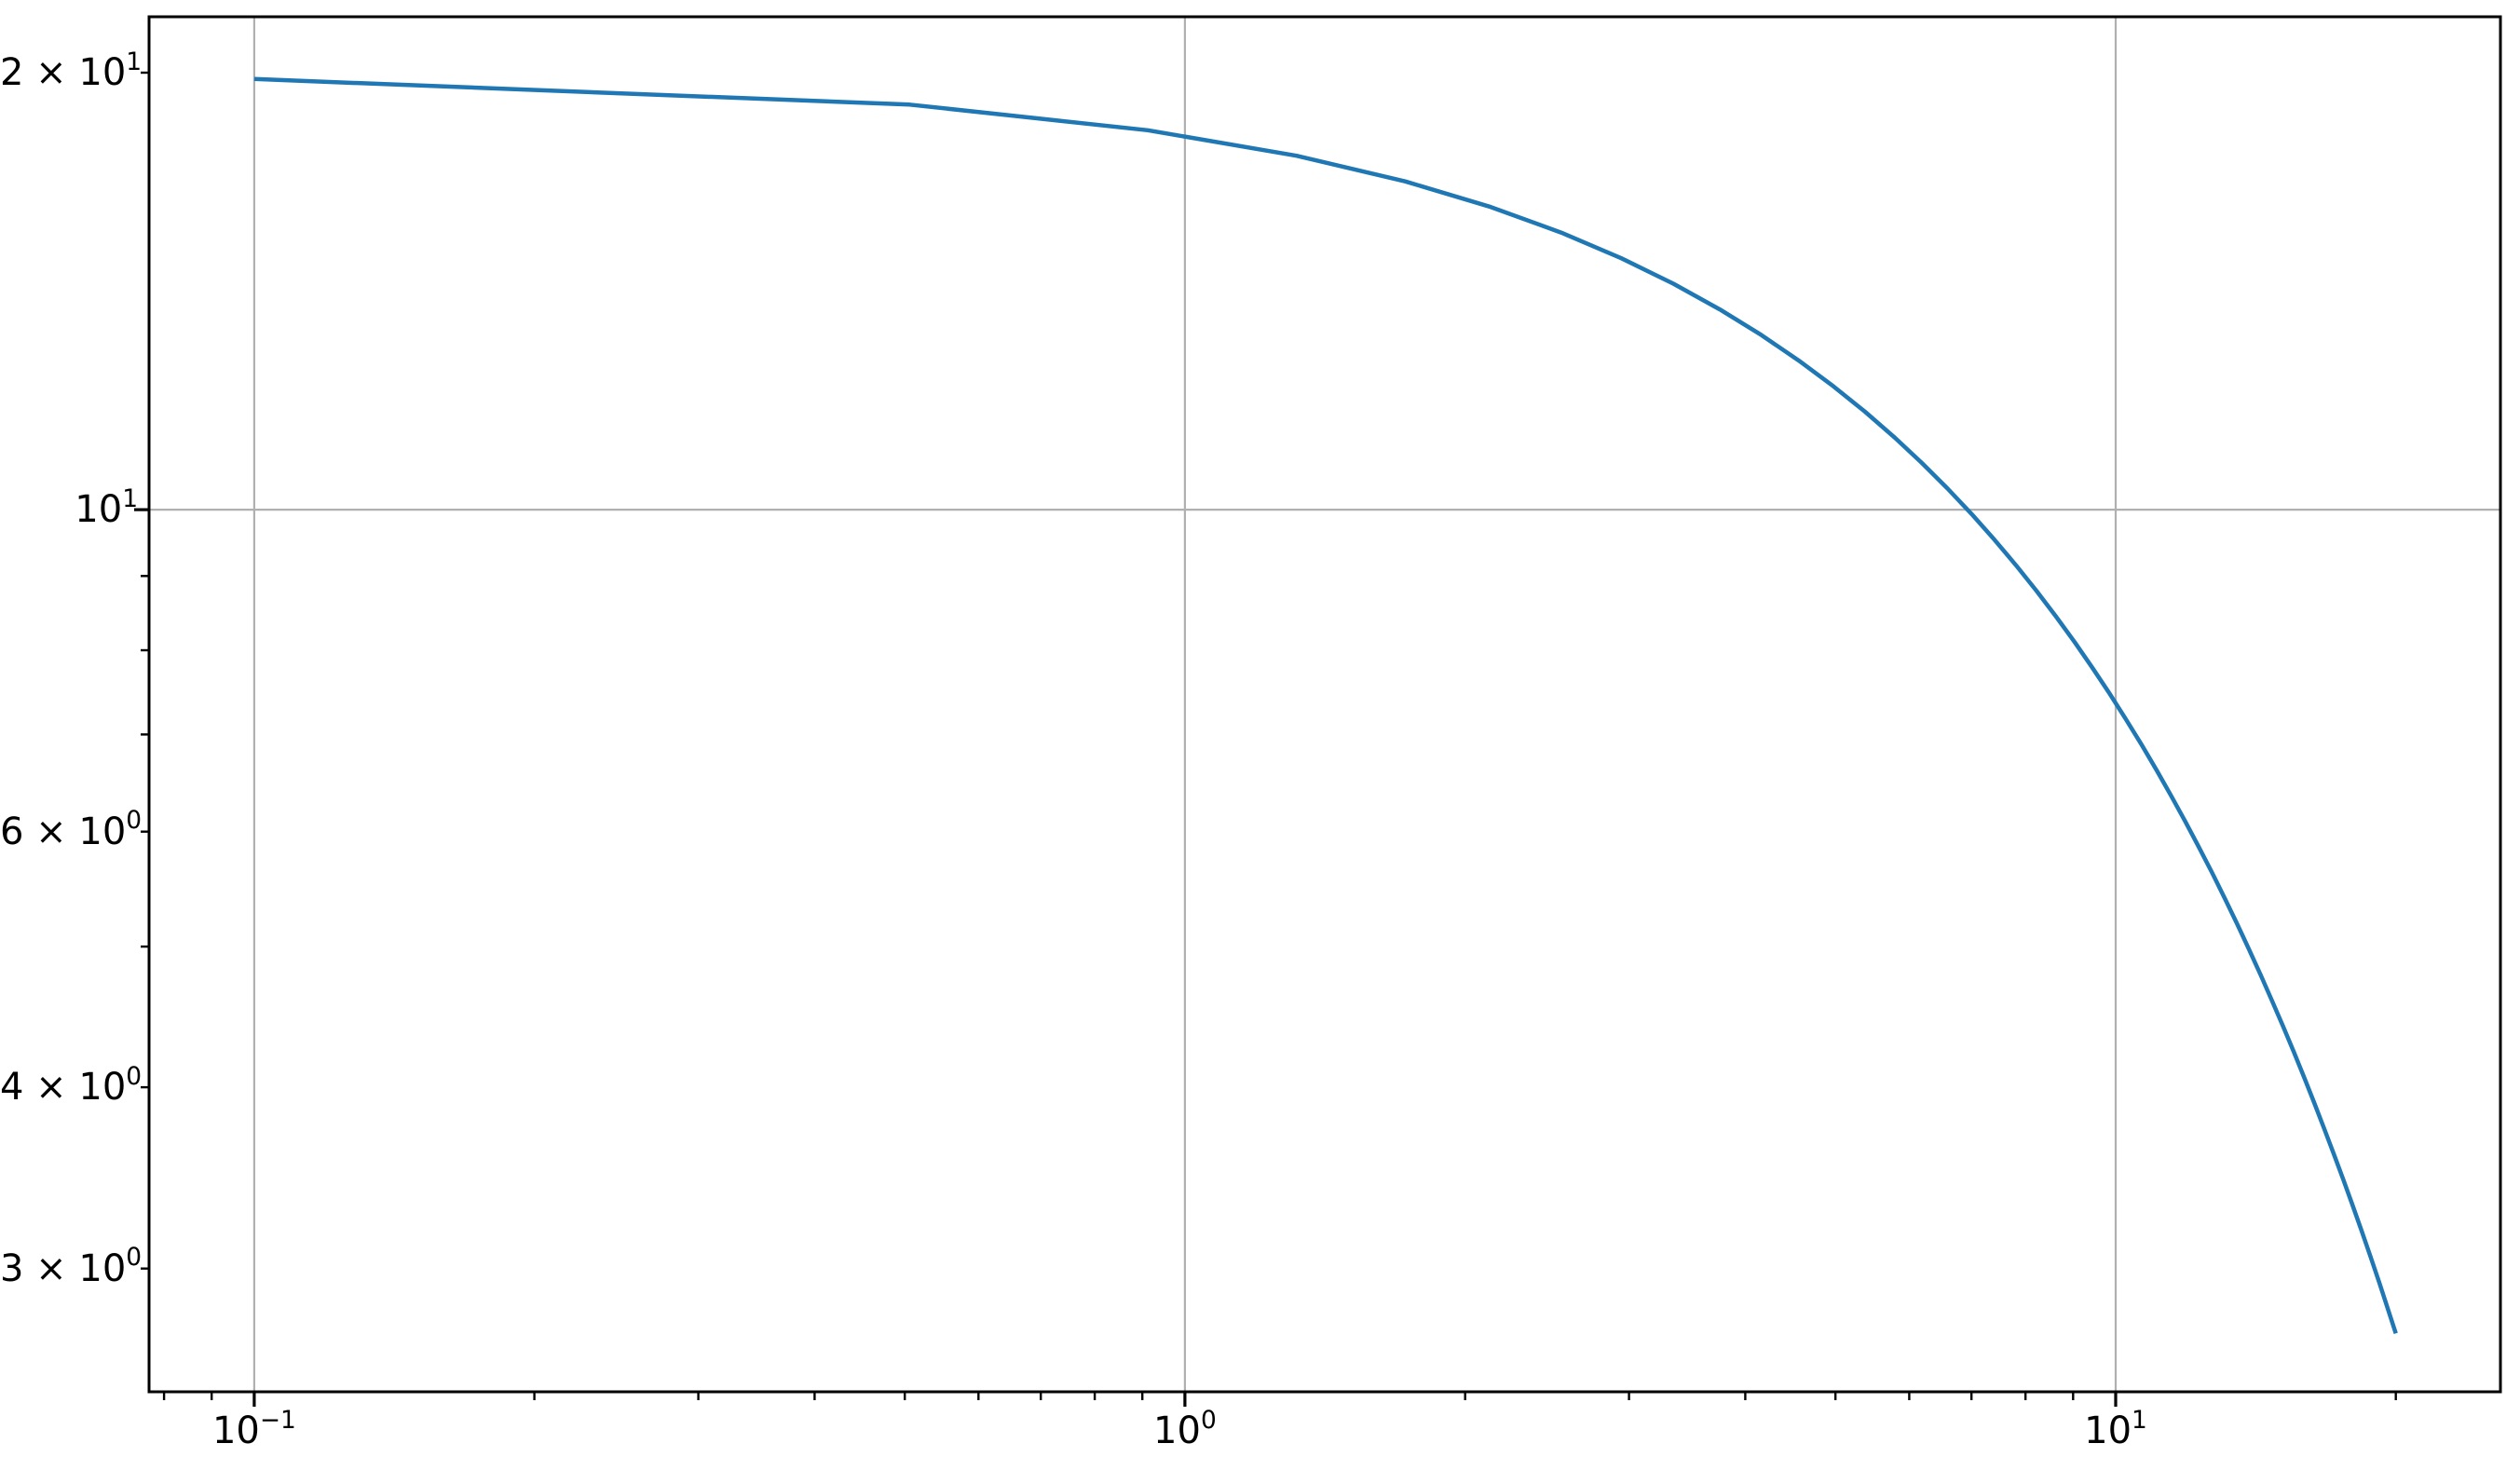 The width and height of the screenshot is (2520, 1457). What do you see at coordinates (2115, 1429) in the screenshot?
I see `x-tick-label: 10¹` at bounding box center [2115, 1429].